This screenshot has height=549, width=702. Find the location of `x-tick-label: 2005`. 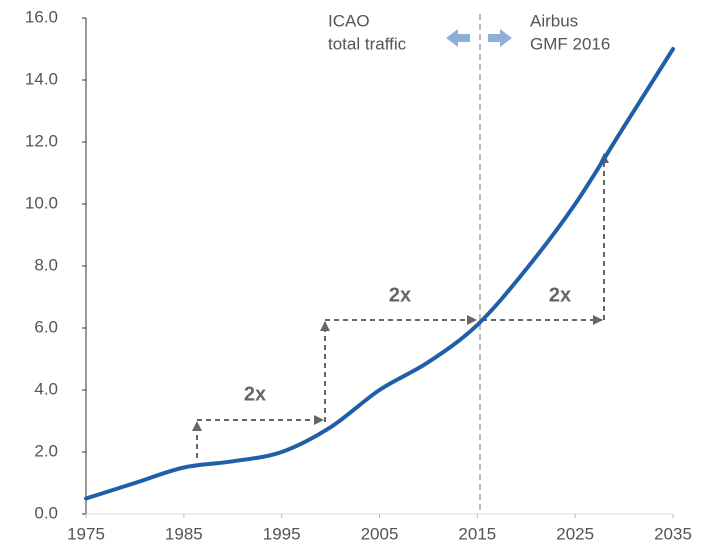

x-tick-label: 2005 is located at coordinates (380, 533).